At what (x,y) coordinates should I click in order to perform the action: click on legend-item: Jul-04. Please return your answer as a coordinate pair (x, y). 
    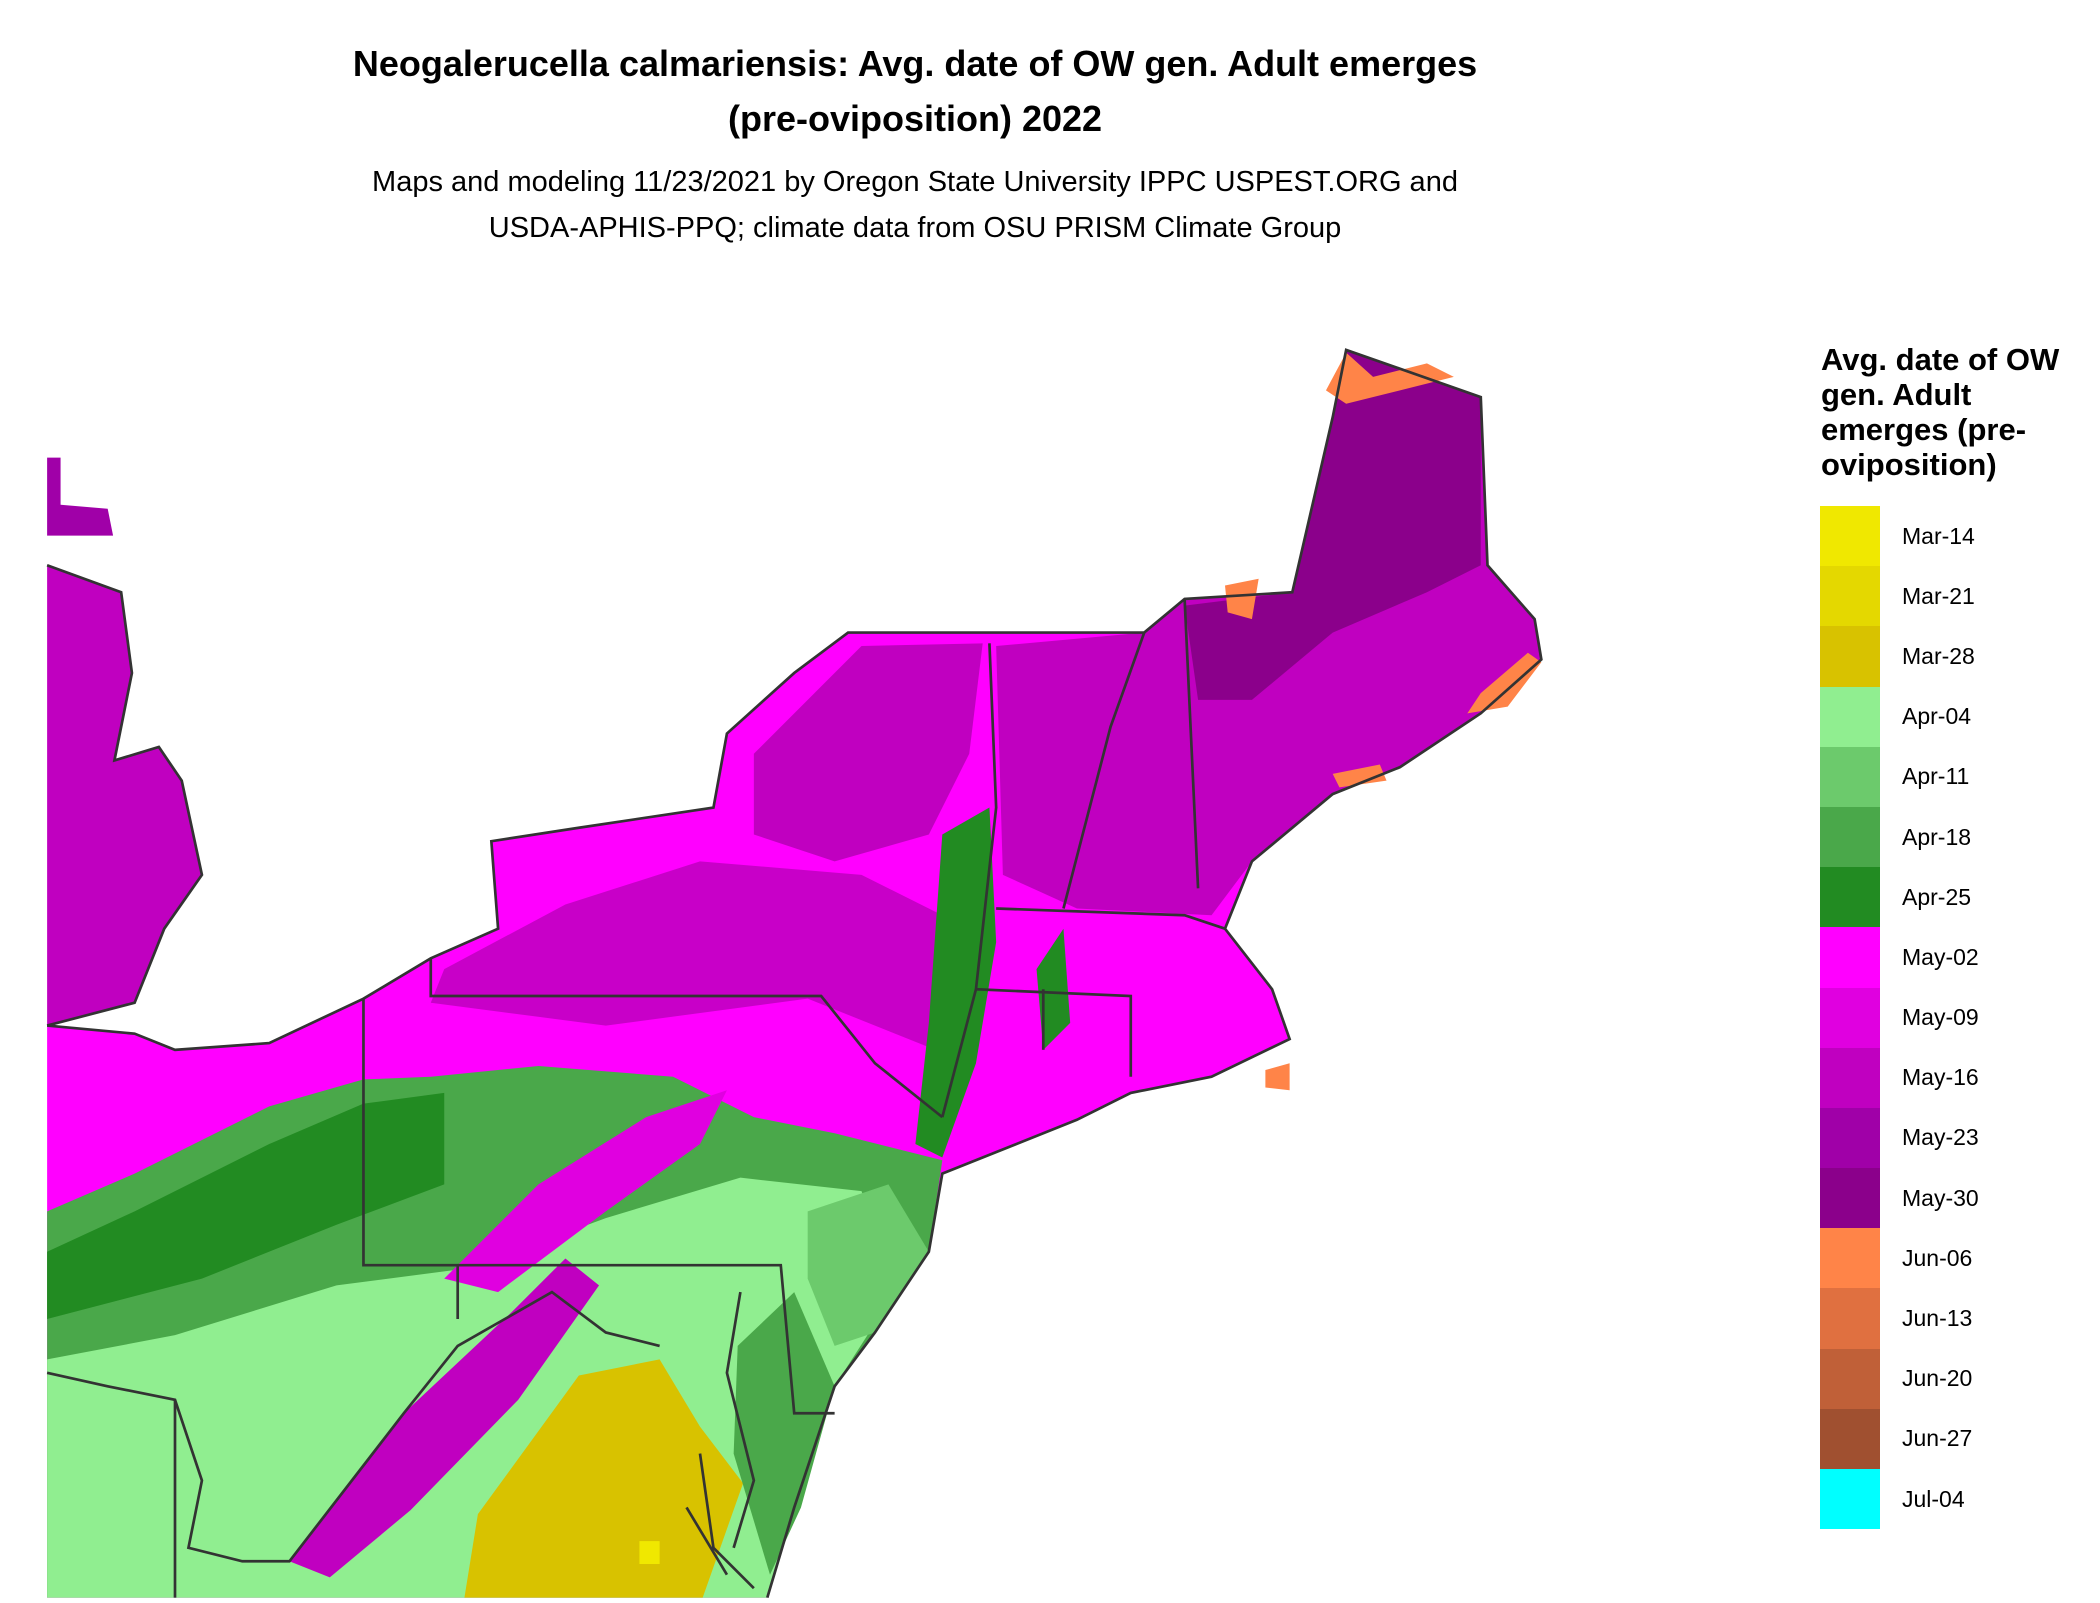
    Looking at the image, I should click on (1899, 1499).